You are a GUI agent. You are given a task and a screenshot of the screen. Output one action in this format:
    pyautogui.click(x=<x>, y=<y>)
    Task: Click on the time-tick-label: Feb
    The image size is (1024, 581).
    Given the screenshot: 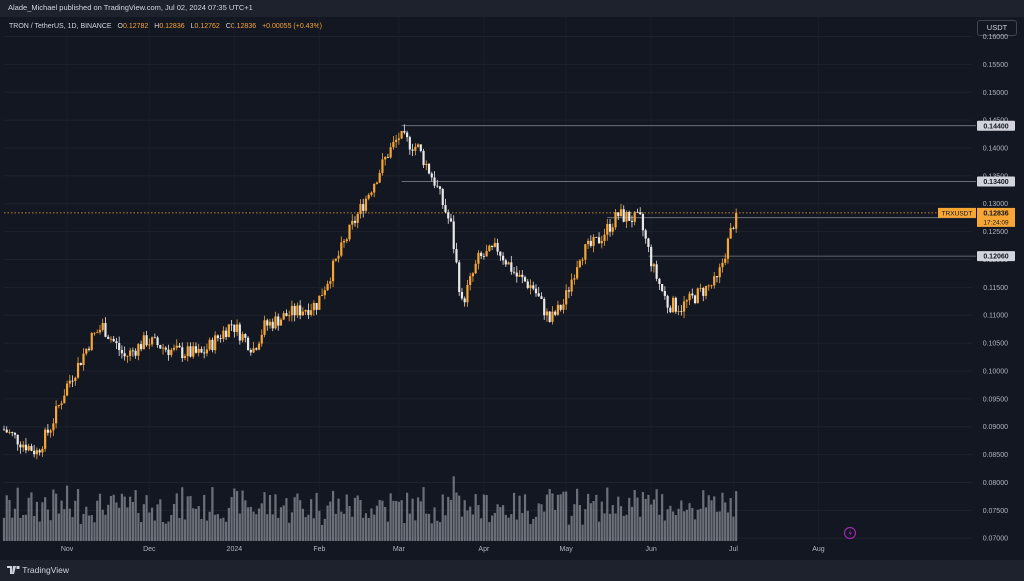 What is the action you would take?
    pyautogui.click(x=319, y=549)
    